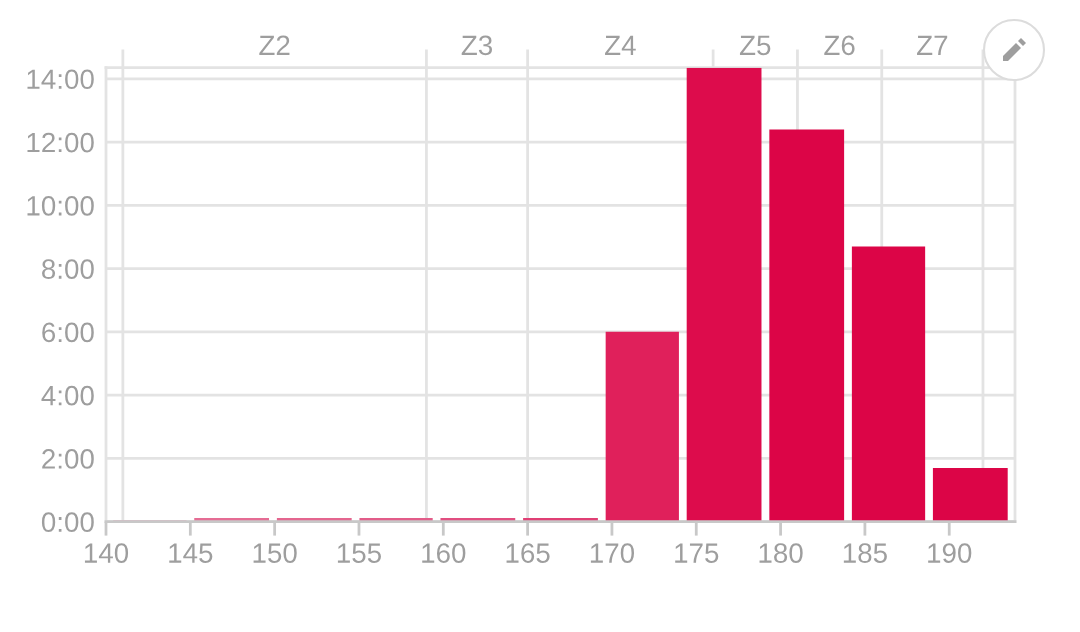  What do you see at coordinates (67, 522) in the screenshot?
I see `y-tick-label: 0:00` at bounding box center [67, 522].